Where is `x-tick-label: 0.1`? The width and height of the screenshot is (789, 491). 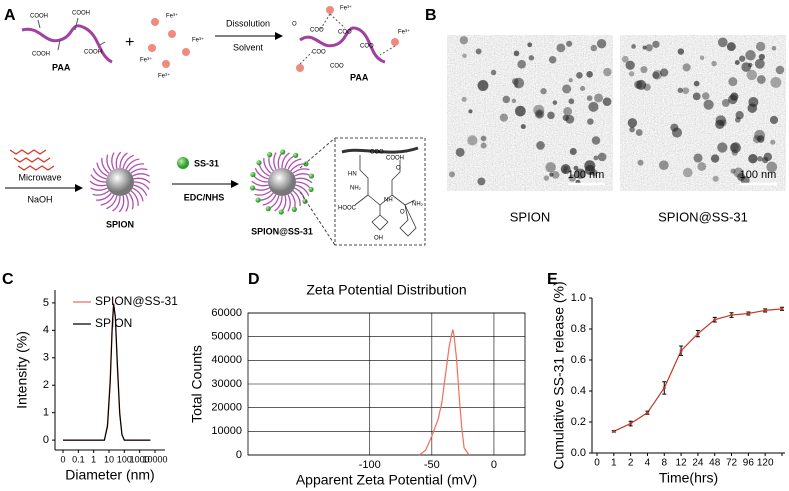 x-tick-label: 0.1 is located at coordinates (78, 459).